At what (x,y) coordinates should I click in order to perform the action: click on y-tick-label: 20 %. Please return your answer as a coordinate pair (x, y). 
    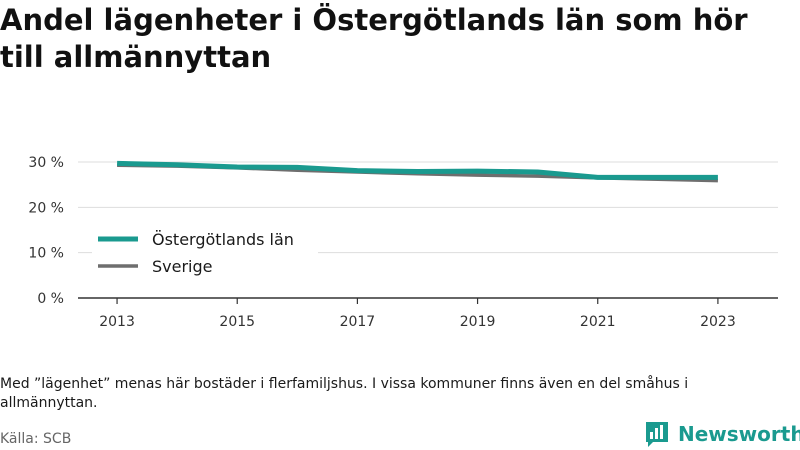
    Looking at the image, I should click on (46, 208).